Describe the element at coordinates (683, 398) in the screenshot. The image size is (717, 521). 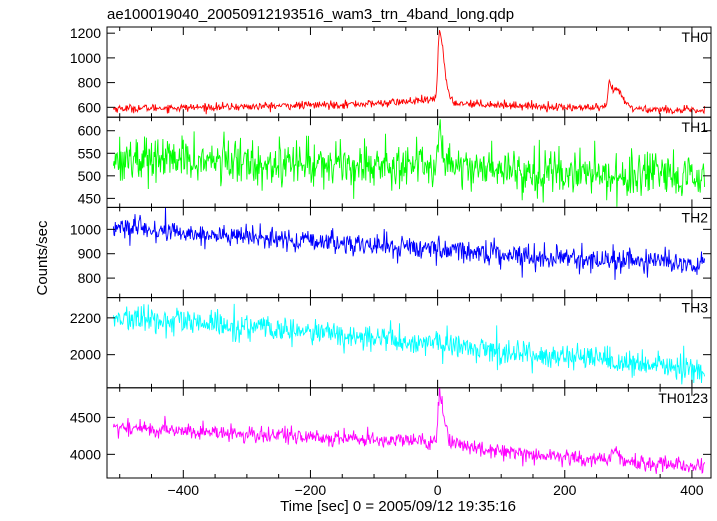
I see `panel-label-th0123: TH0123` at that location.